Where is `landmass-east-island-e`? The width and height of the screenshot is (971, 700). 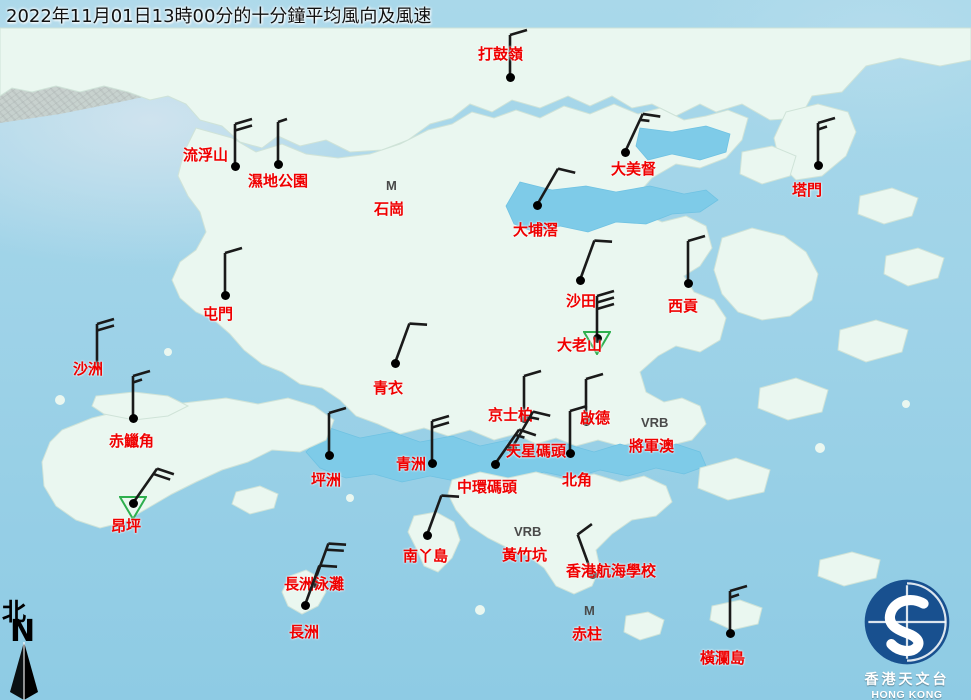
landmass-east-island-e is located at coordinates (734, 479).